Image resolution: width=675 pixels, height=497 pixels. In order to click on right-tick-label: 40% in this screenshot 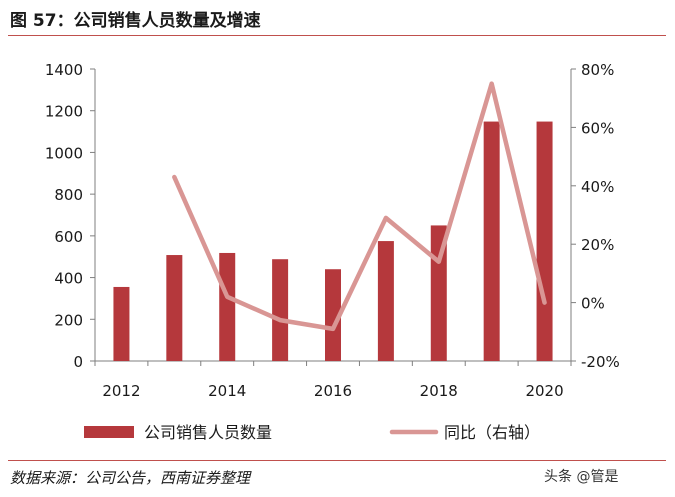, I will do `click(597, 187)`.